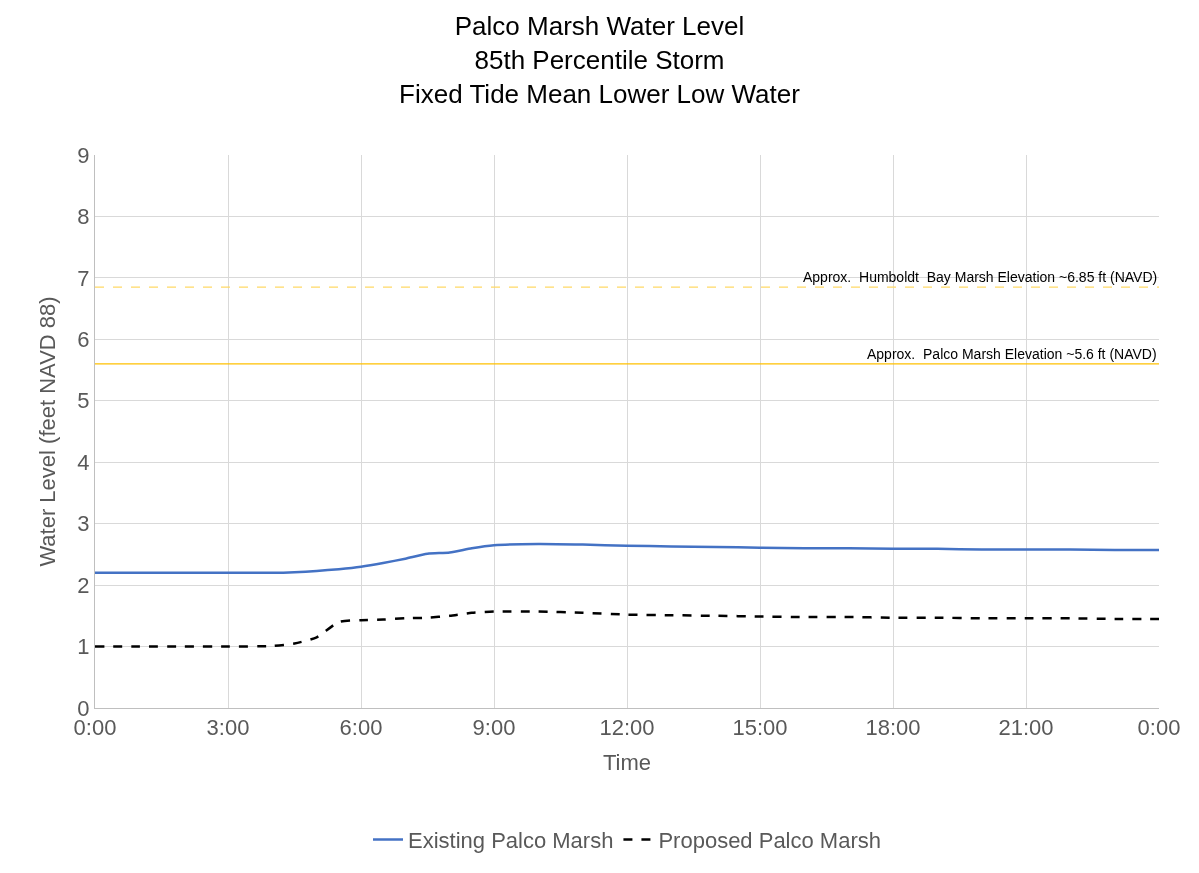 This screenshot has width=1199, height=873. I want to click on y-tick-label: 6, so click(83, 340).